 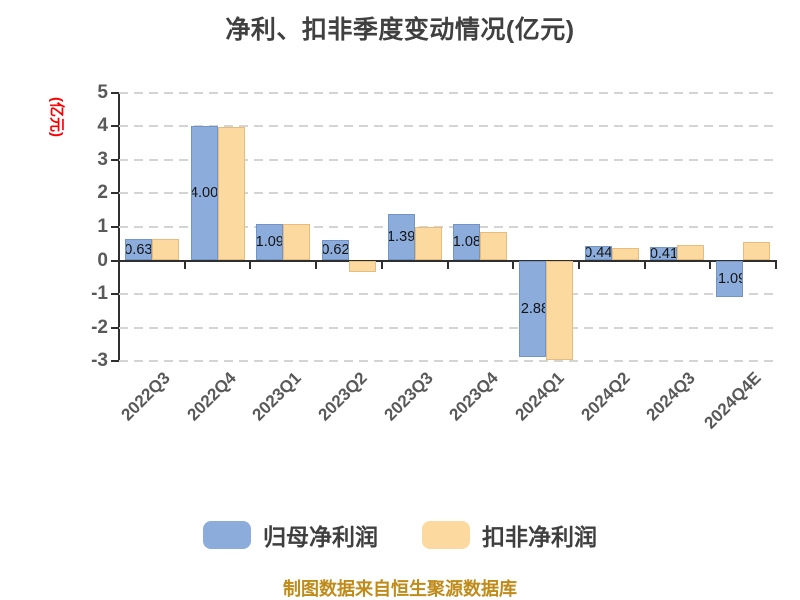 I want to click on bar-扣非净利润-2023Q1, so click(x=297, y=242).